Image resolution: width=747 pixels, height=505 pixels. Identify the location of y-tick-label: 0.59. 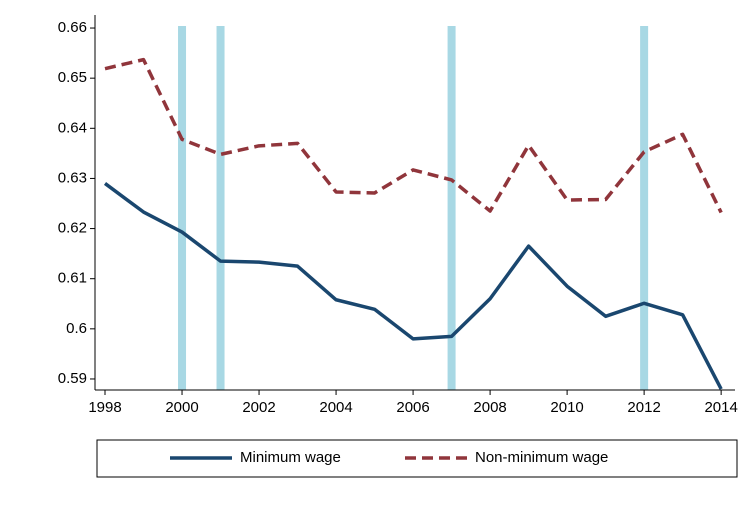
(72, 378).